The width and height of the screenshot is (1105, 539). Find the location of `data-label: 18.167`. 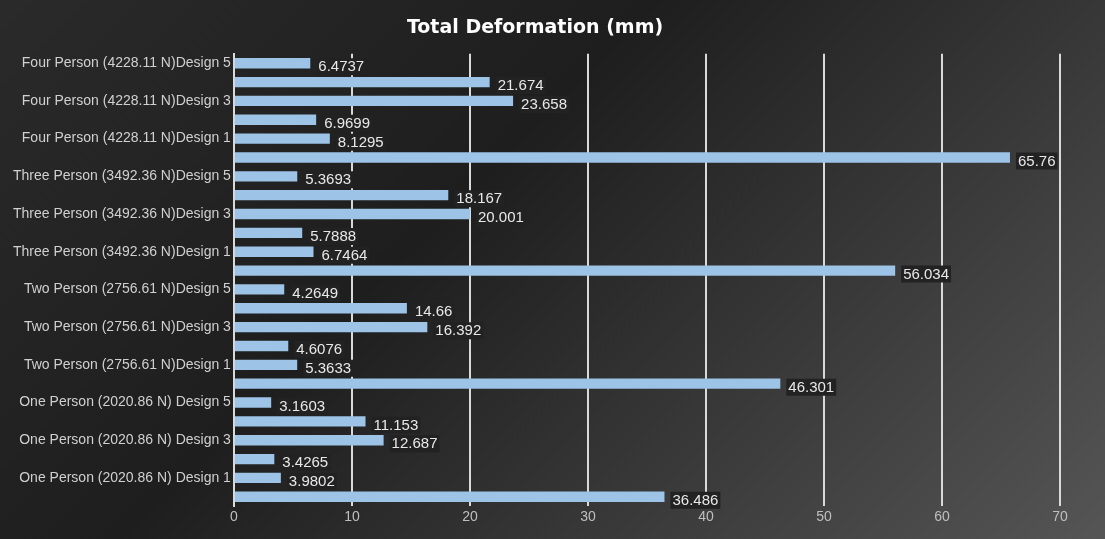

data-label: 18.167 is located at coordinates (479, 198).